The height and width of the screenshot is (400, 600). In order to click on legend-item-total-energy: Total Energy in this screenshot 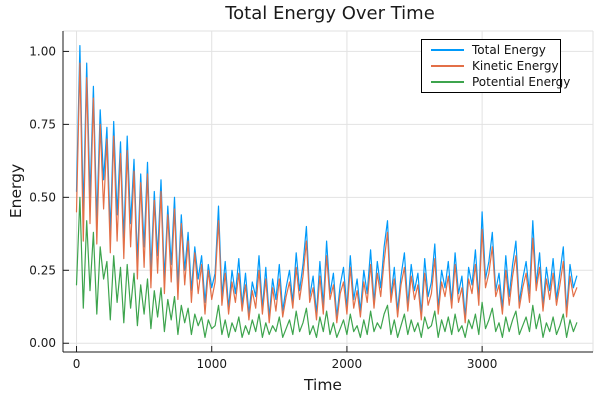, I will do `click(491, 50)`.